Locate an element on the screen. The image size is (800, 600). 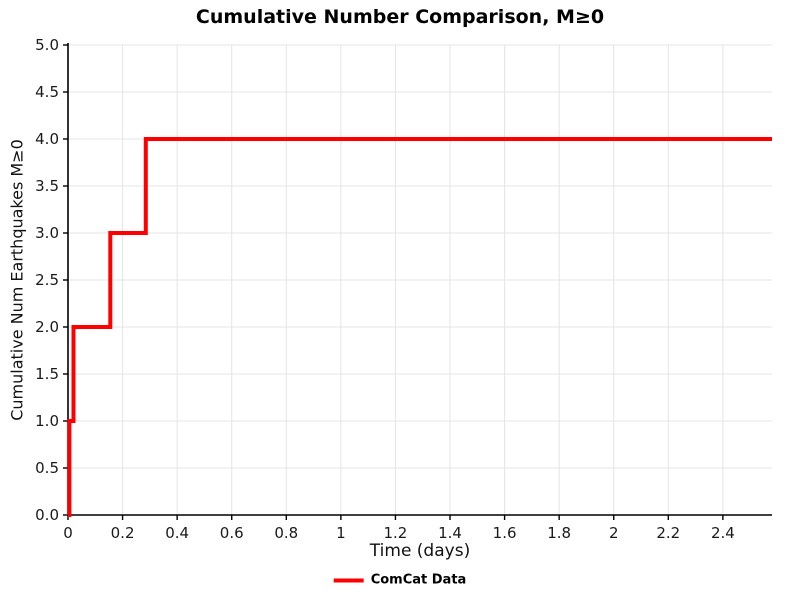
svg-text: 2.2 is located at coordinates (668, 533).